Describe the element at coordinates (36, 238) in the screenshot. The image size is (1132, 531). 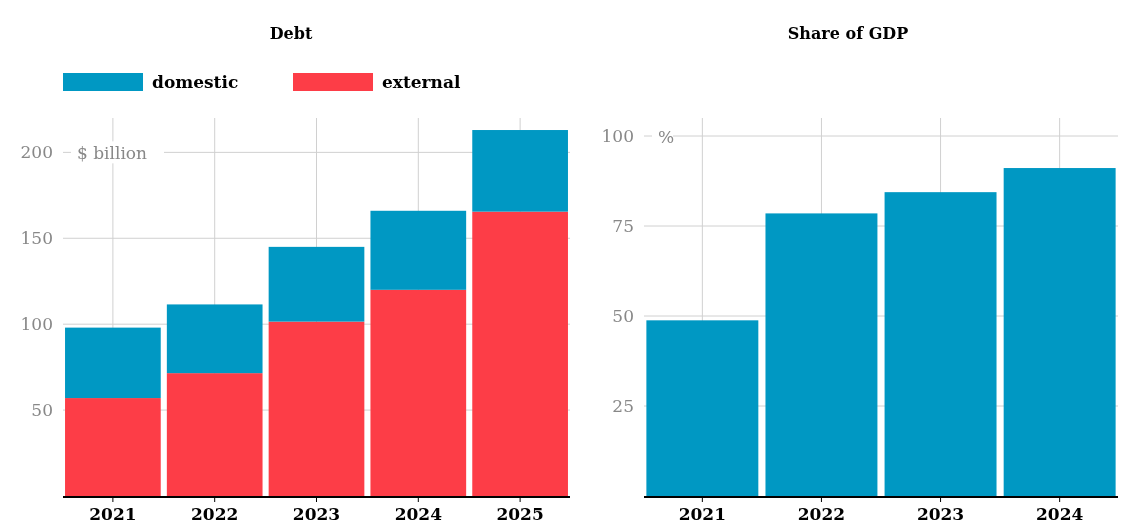
I see `y-tick-label: 150` at that location.